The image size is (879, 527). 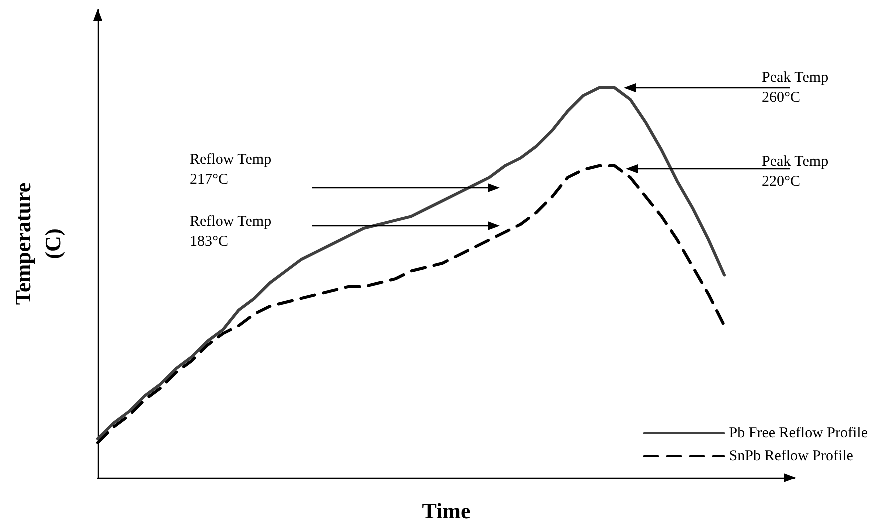 I want to click on text: Peak Temp 260°C, so click(x=795, y=88).